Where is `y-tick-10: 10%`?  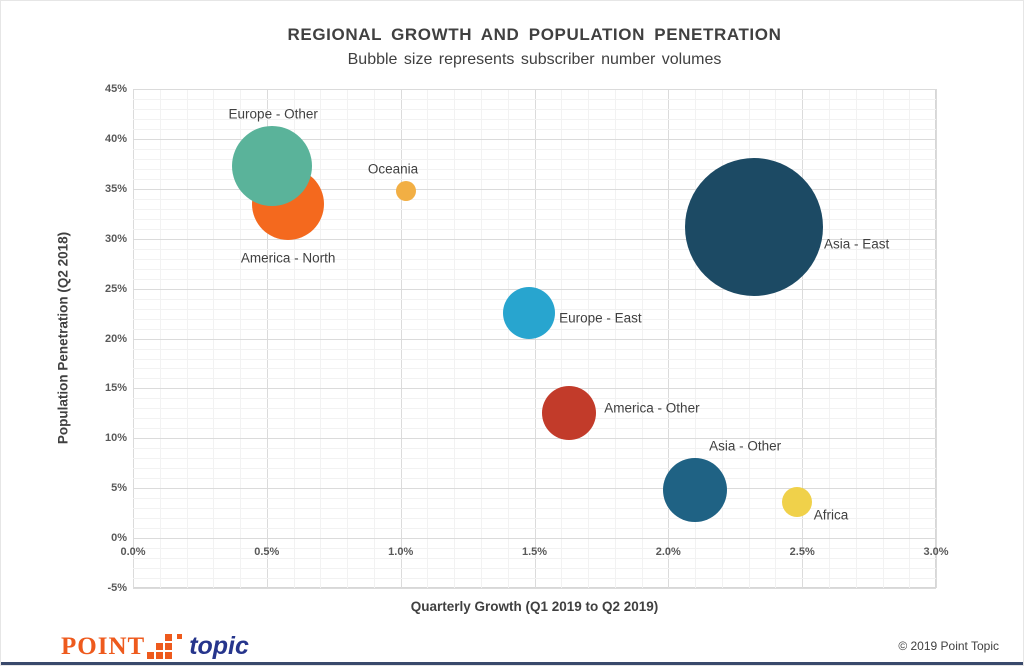 y-tick-10: 10% is located at coordinates (115, 438).